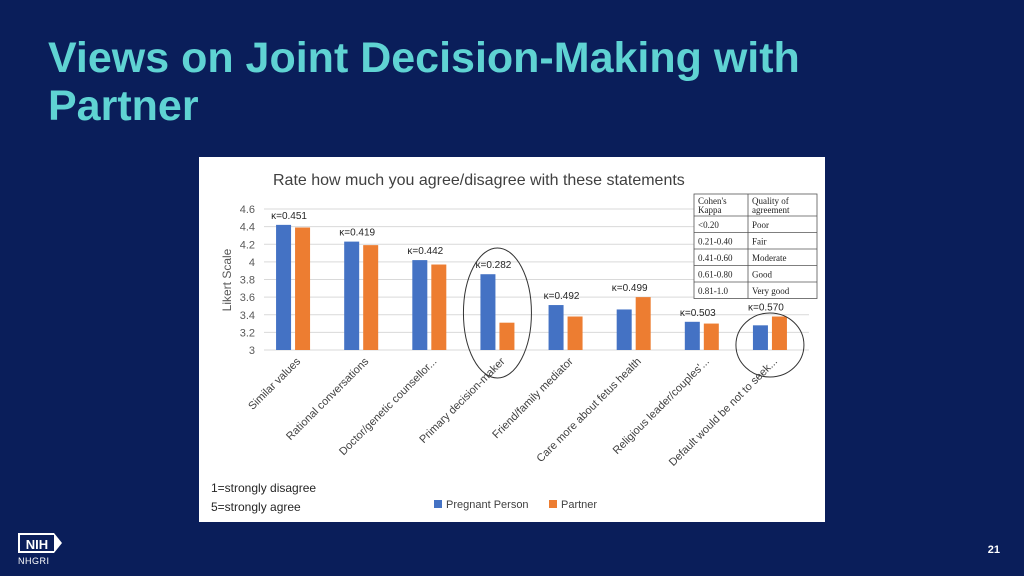  What do you see at coordinates (993, 550) in the screenshot?
I see `page-number: 21` at bounding box center [993, 550].